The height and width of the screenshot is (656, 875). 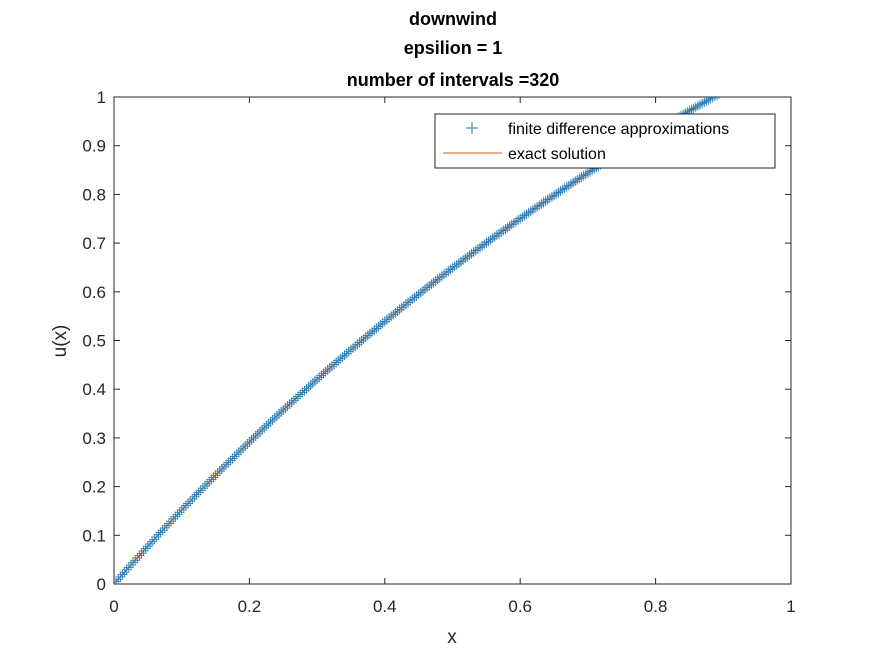 I want to click on x-axis-label: x, so click(x=452, y=637).